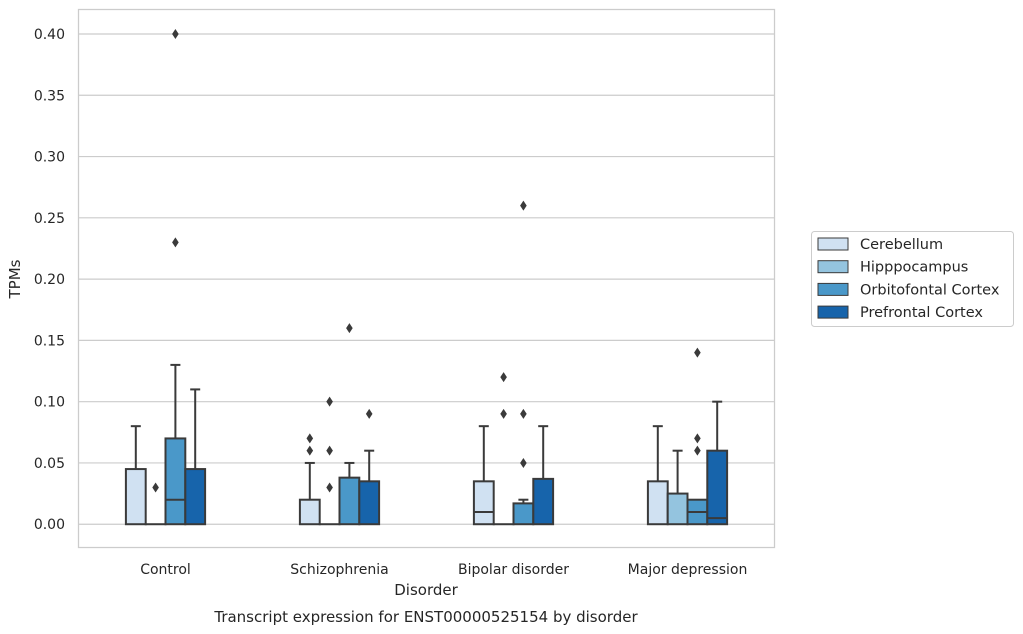 Image resolution: width=1023 pixels, height=634 pixels. I want to click on y-tick-label: 0.00, so click(49, 525).